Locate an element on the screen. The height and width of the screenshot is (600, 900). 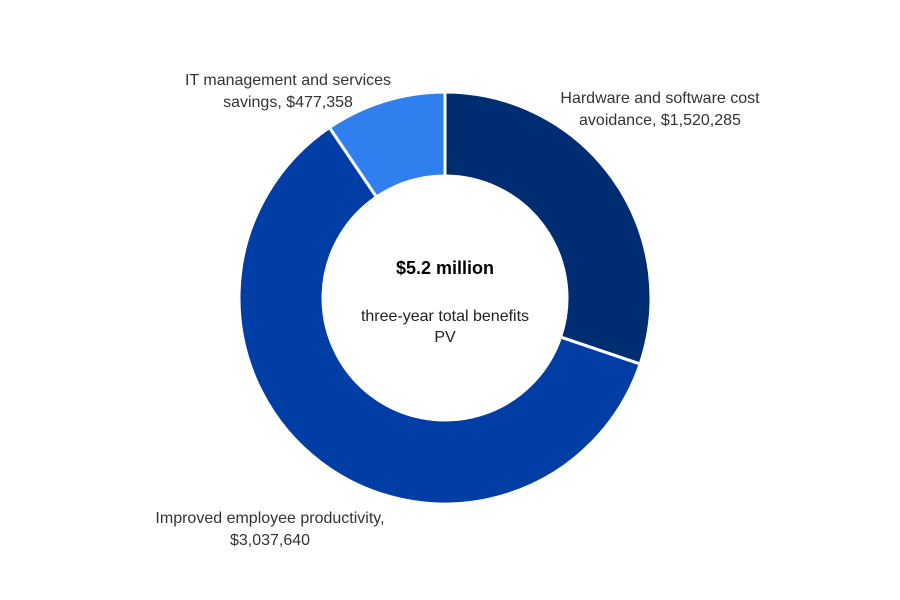
slice-label-line: savings, $477,358 is located at coordinates (288, 102).